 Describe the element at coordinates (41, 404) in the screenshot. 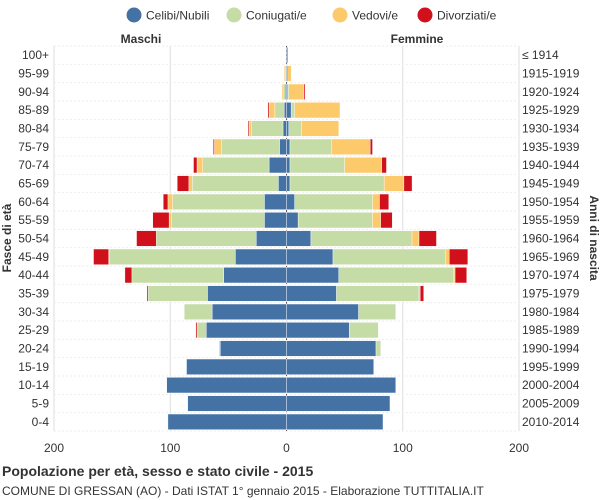

I see `age-group-label: 5-9` at that location.